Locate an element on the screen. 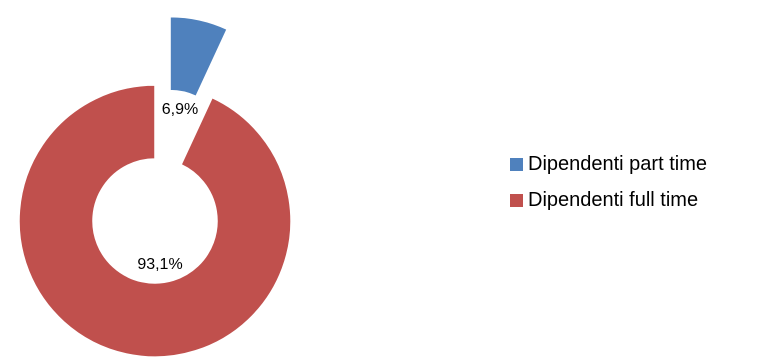 The width and height of the screenshot is (758, 358). legend-item-full-time: Dipendenti full time is located at coordinates (608, 200).